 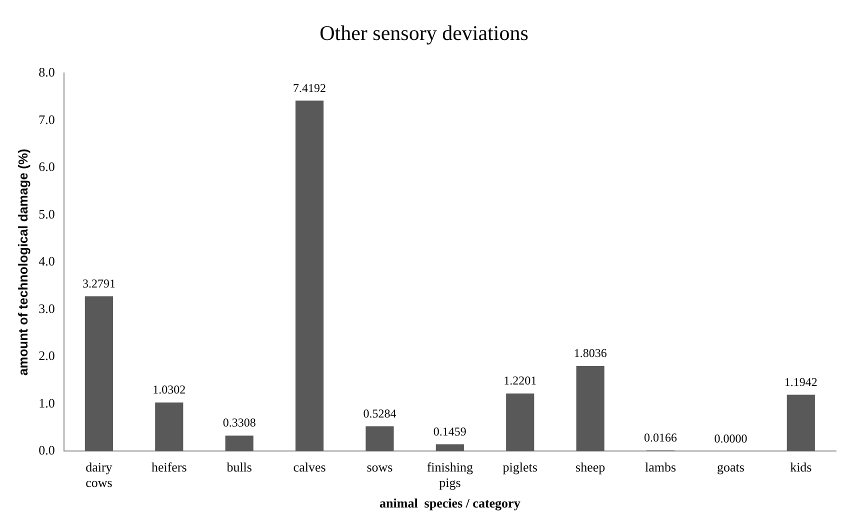 What do you see at coordinates (169, 389) in the screenshot?
I see `data-label: 1.0302` at bounding box center [169, 389].